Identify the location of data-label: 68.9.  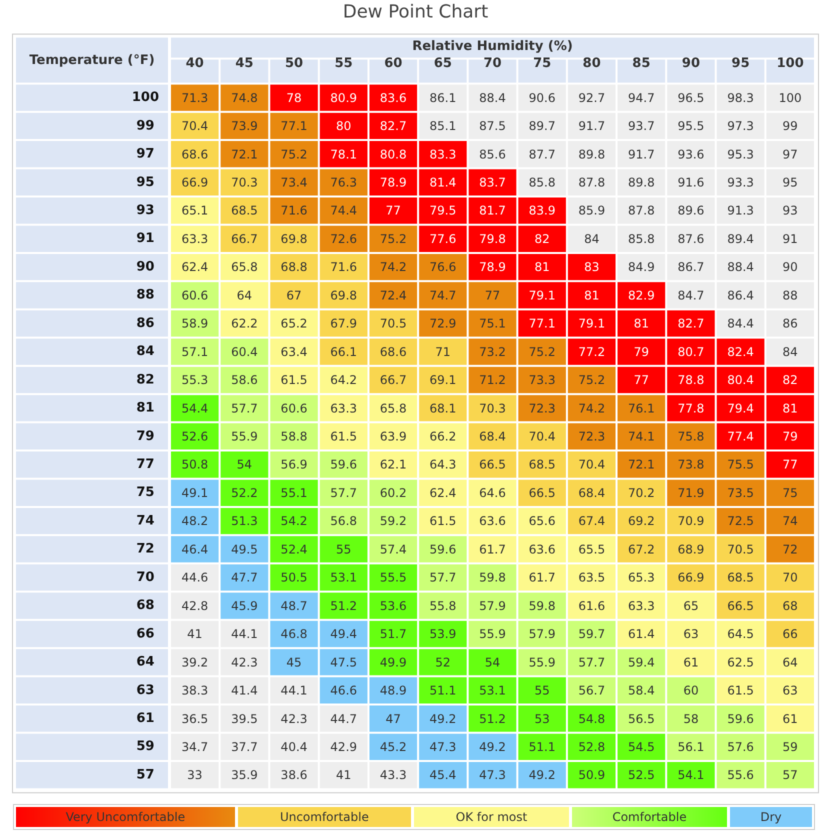
(691, 549).